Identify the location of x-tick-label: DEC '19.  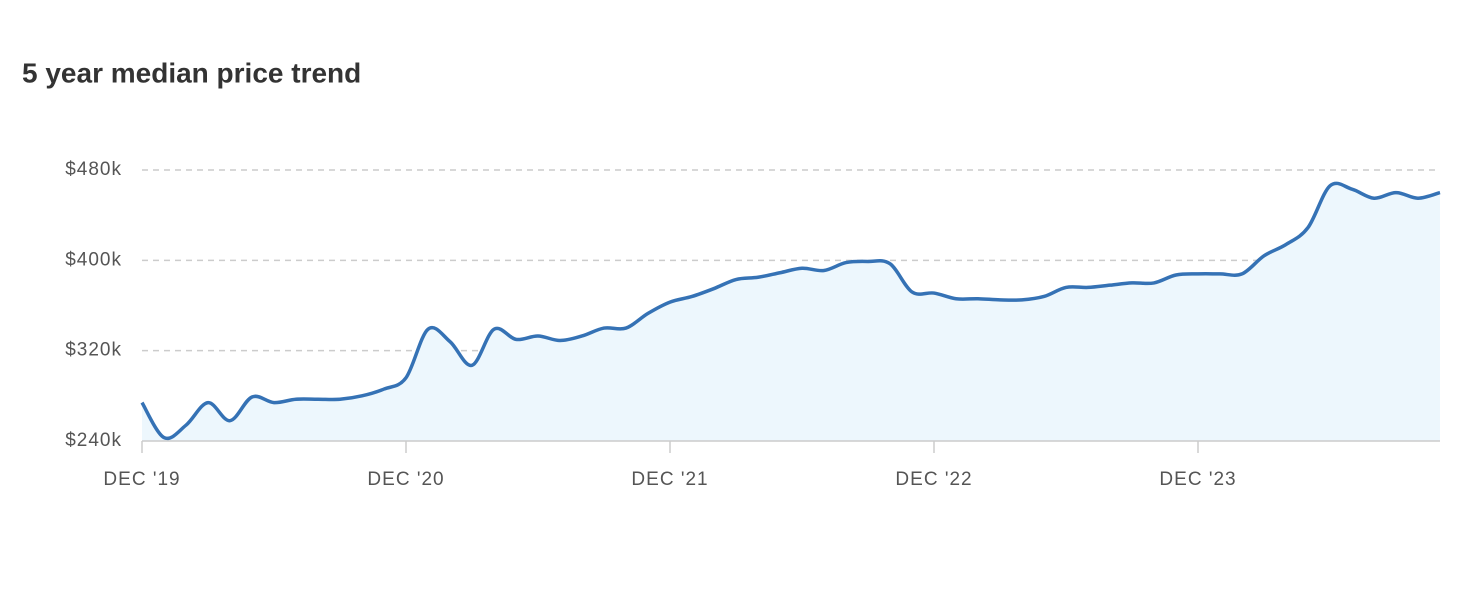
(141, 479).